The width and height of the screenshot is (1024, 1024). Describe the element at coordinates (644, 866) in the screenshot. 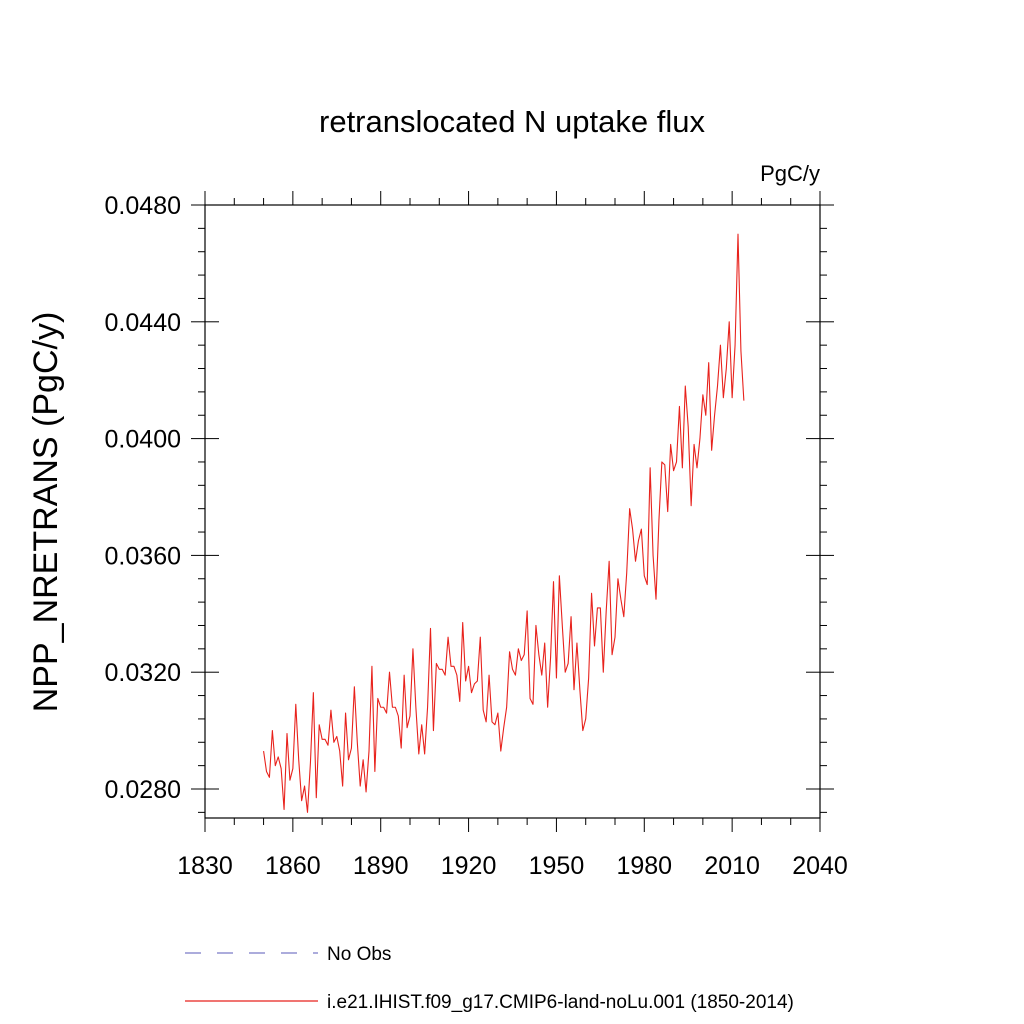

I see `x-tick-label: 1980` at that location.